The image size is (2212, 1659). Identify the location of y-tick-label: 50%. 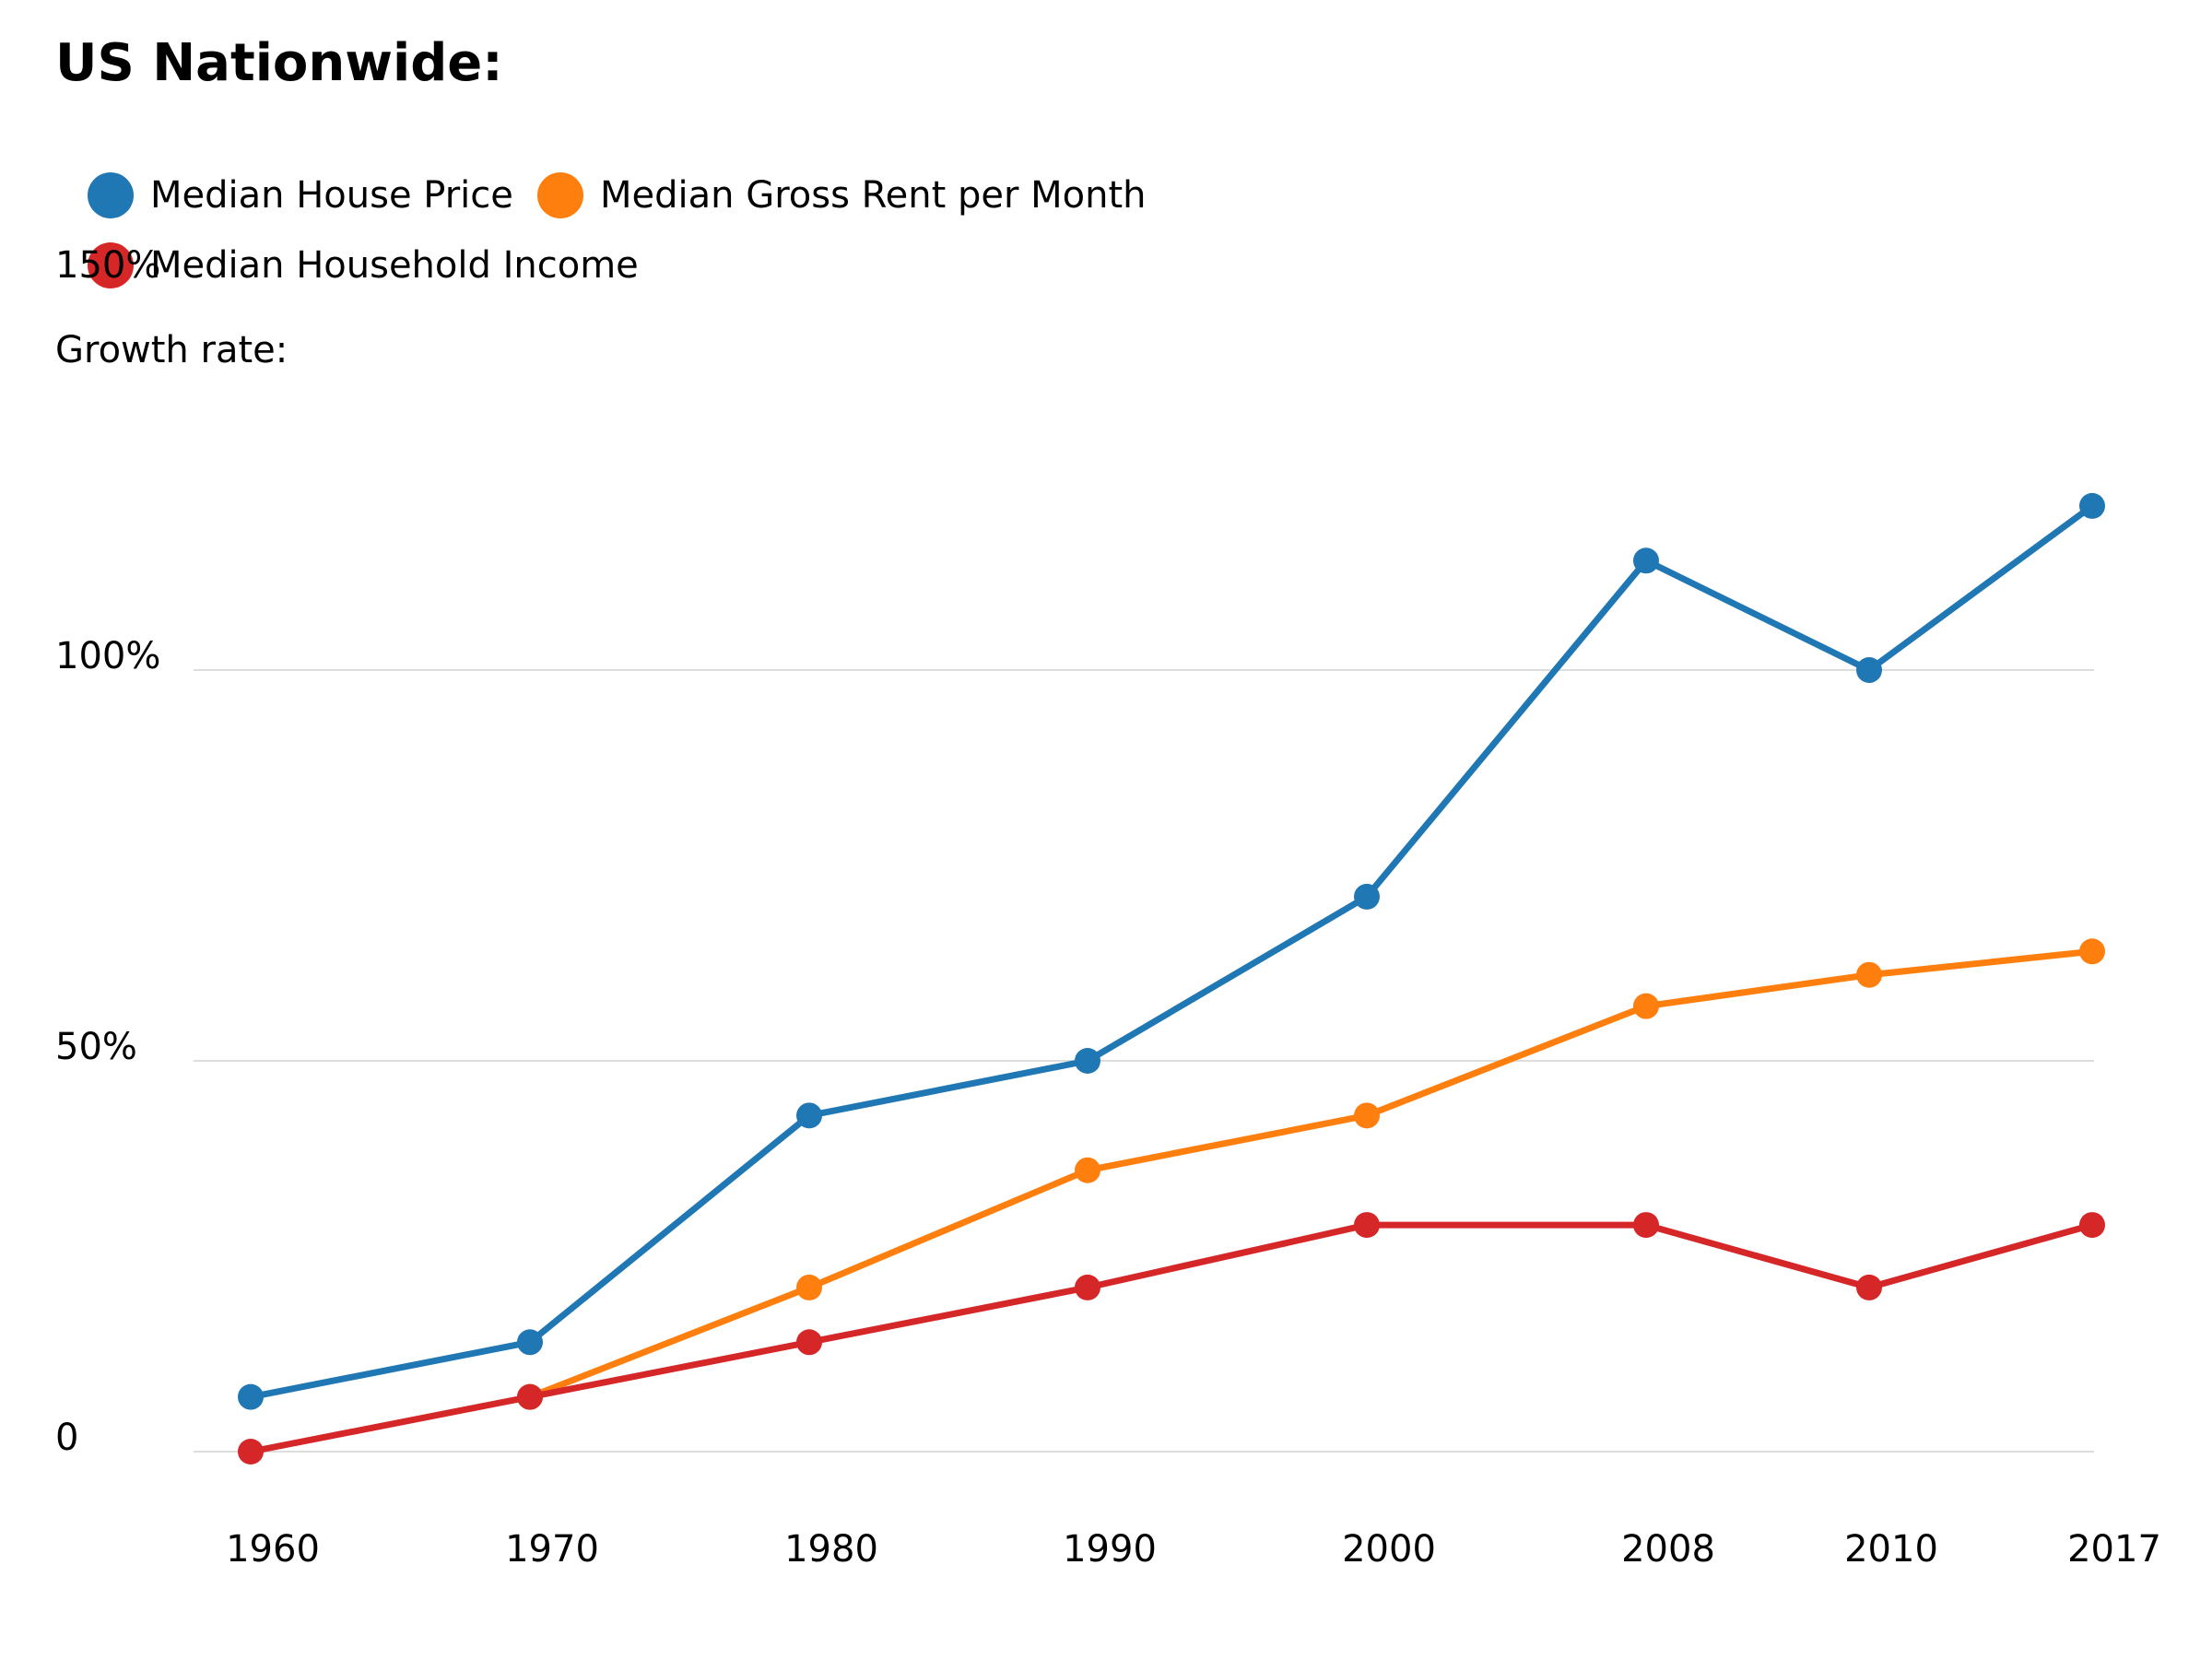
(96, 1047).